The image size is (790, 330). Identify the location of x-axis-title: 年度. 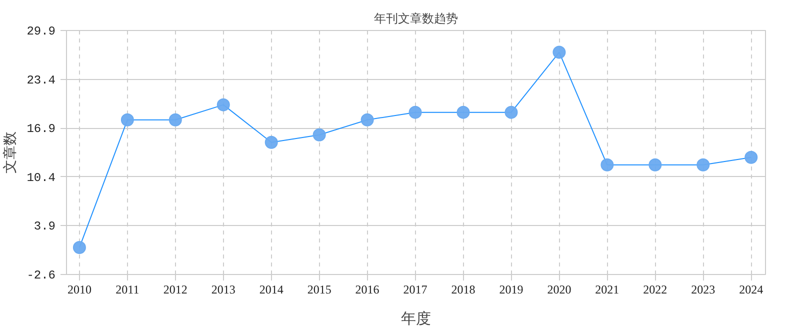
(416, 319).